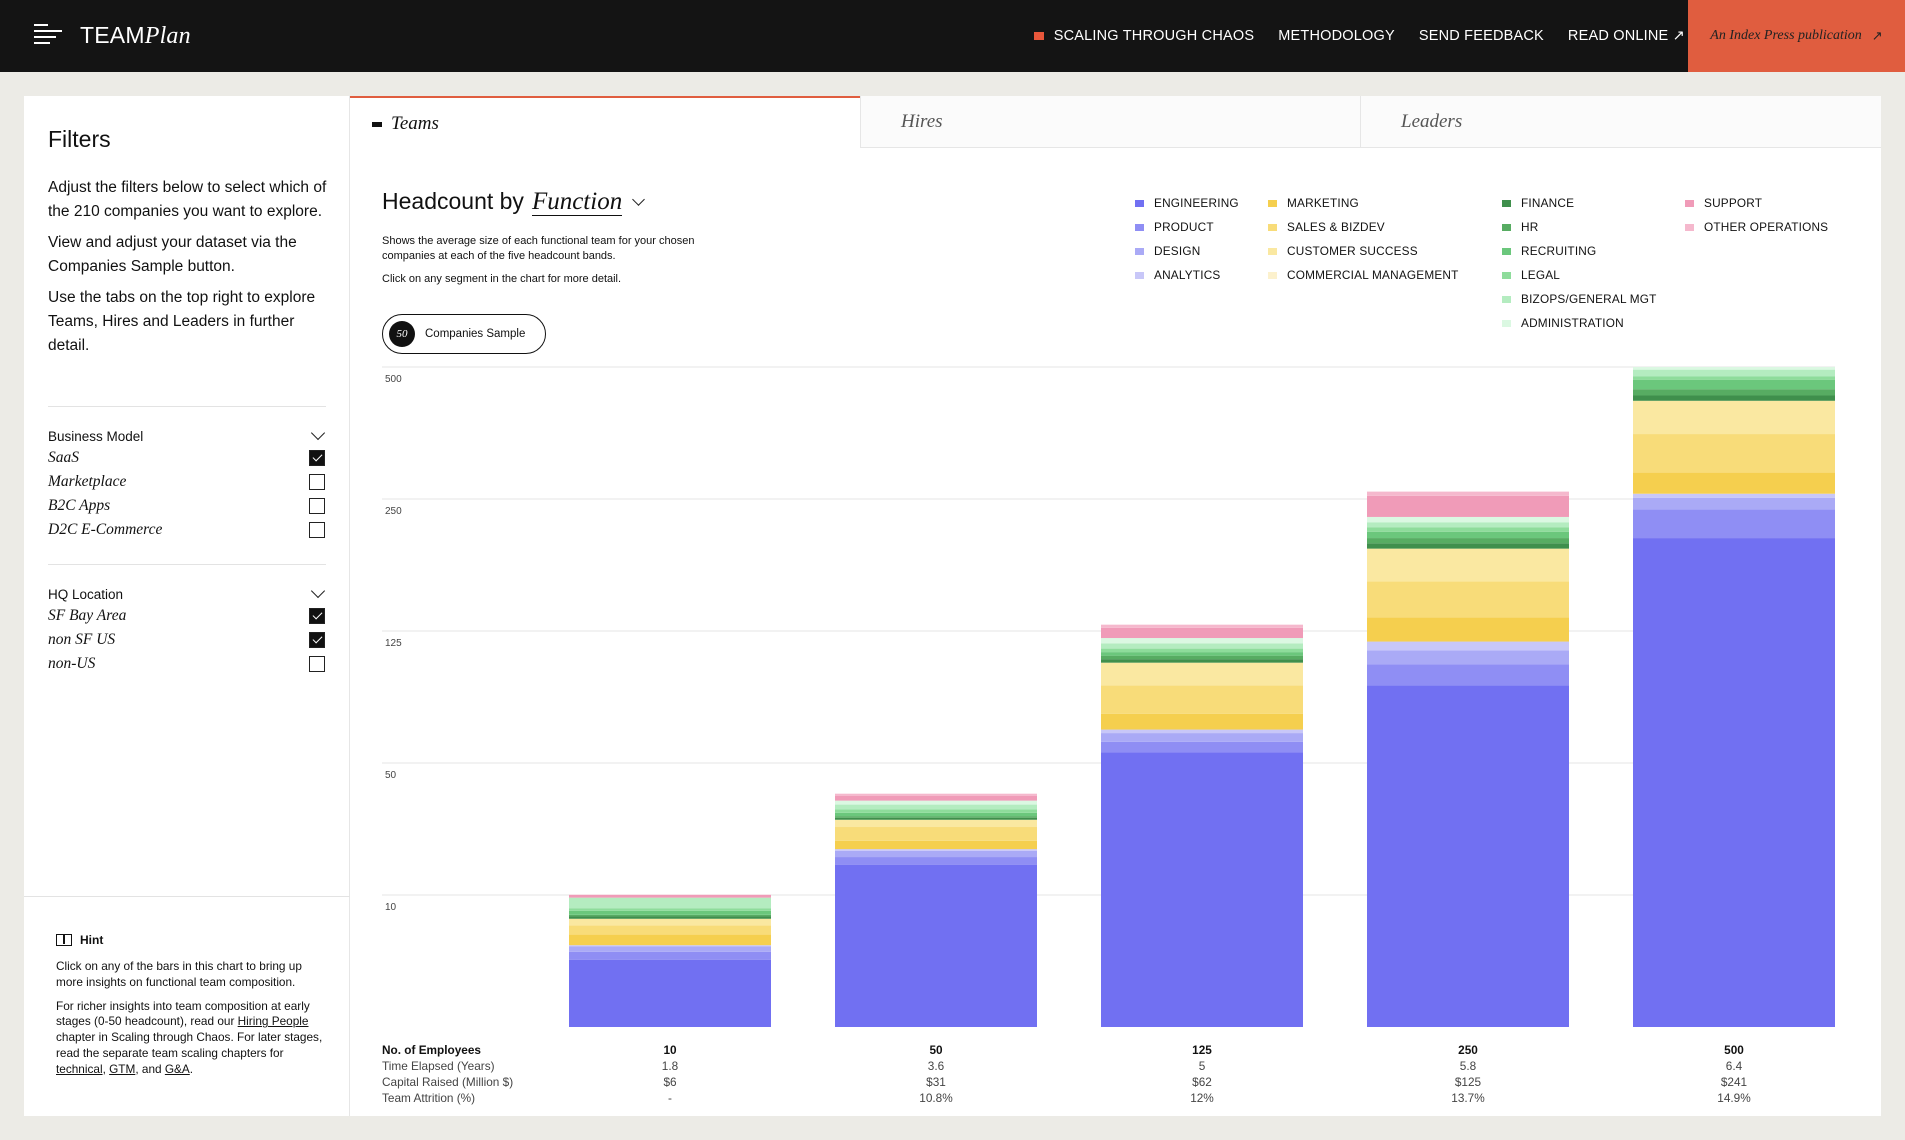 This screenshot has width=1905, height=1140. Describe the element at coordinates (1579, 275) in the screenshot. I see `legend-item: LEGAL` at that location.